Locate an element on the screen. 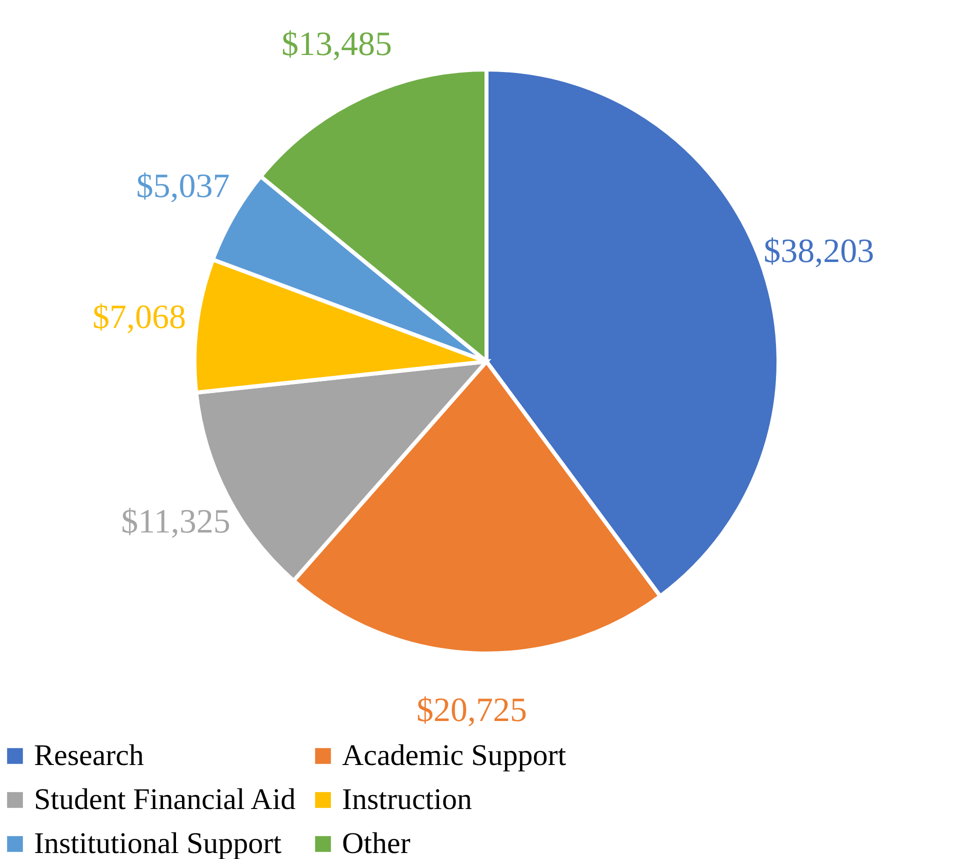 Image resolution: width=973 pixels, height=859 pixels. data-label: $11,325 is located at coordinates (175, 522).